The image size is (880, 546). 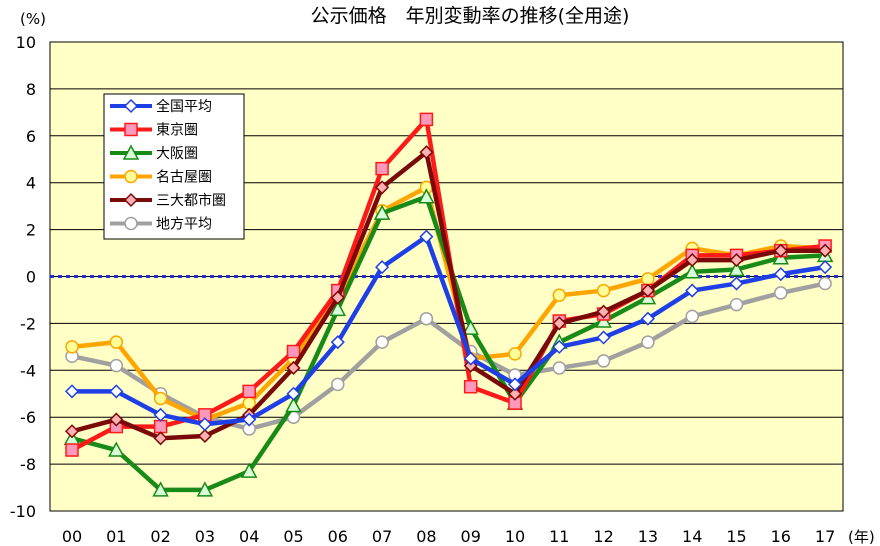 What do you see at coordinates (515, 536) in the screenshot?
I see `x-tick-label: 10` at bounding box center [515, 536].